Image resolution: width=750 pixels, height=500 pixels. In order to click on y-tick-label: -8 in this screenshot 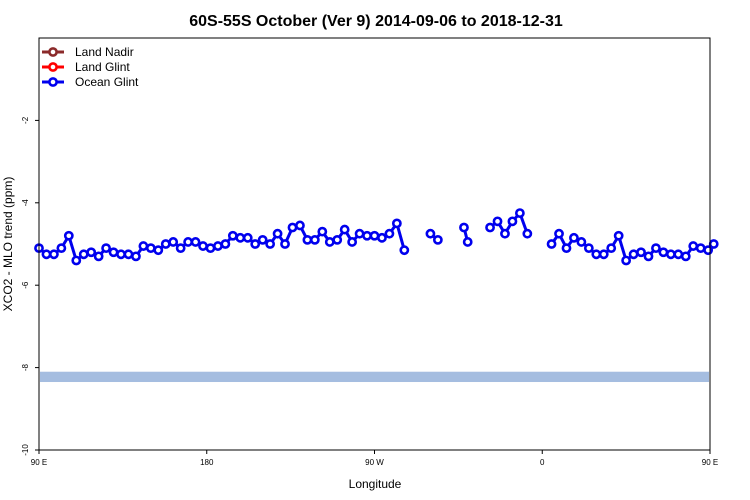, I will do `click(25, 367)`.